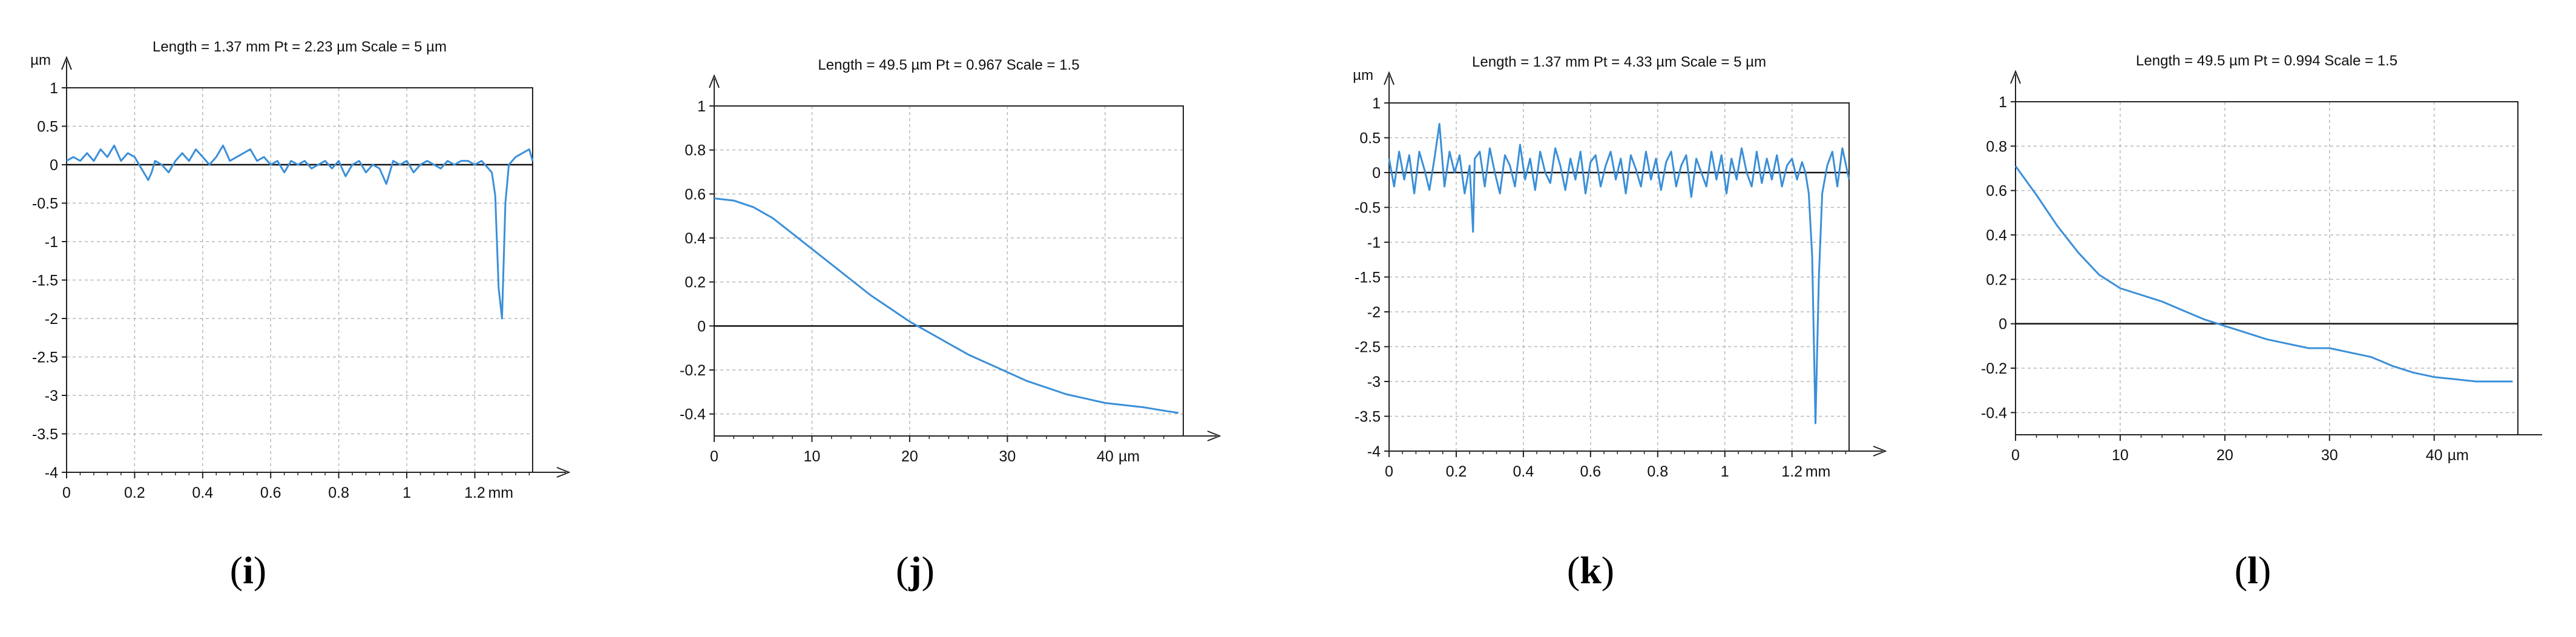 Image resolution: width=2576 pixels, height=637 pixels. What do you see at coordinates (1590, 570) in the screenshot?
I see `panel-caption-k: (k)` at bounding box center [1590, 570].